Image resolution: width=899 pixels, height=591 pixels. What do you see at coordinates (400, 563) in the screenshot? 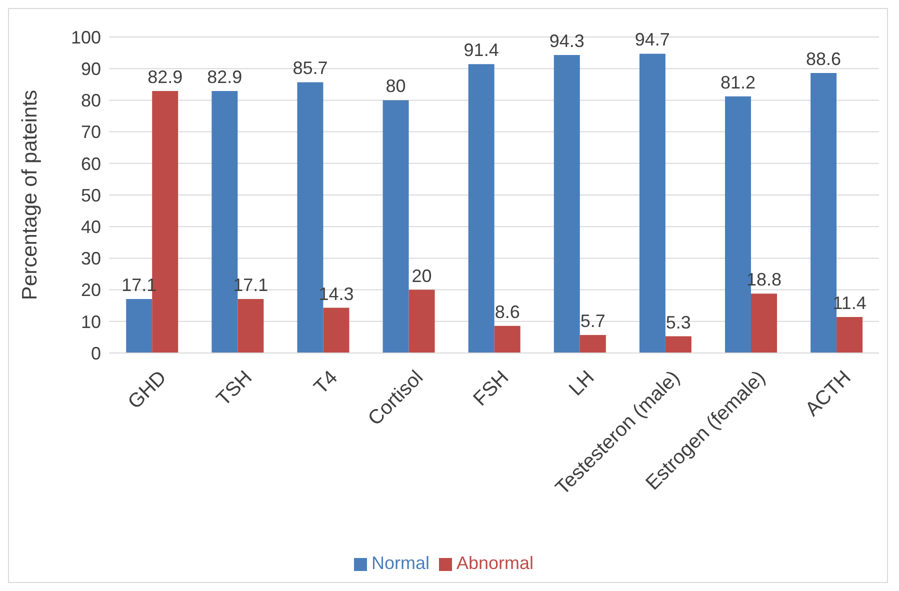
I see `legend-label: Normal` at bounding box center [400, 563].